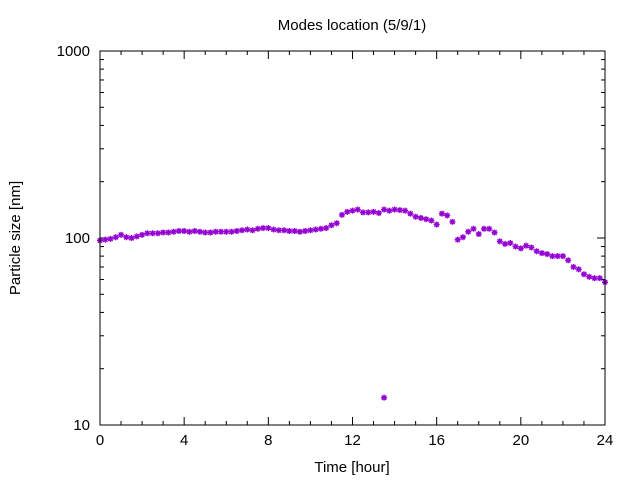 The height and width of the screenshot is (480, 640). Describe the element at coordinates (268, 440) in the screenshot. I see `x-tick-label: 8` at that location.